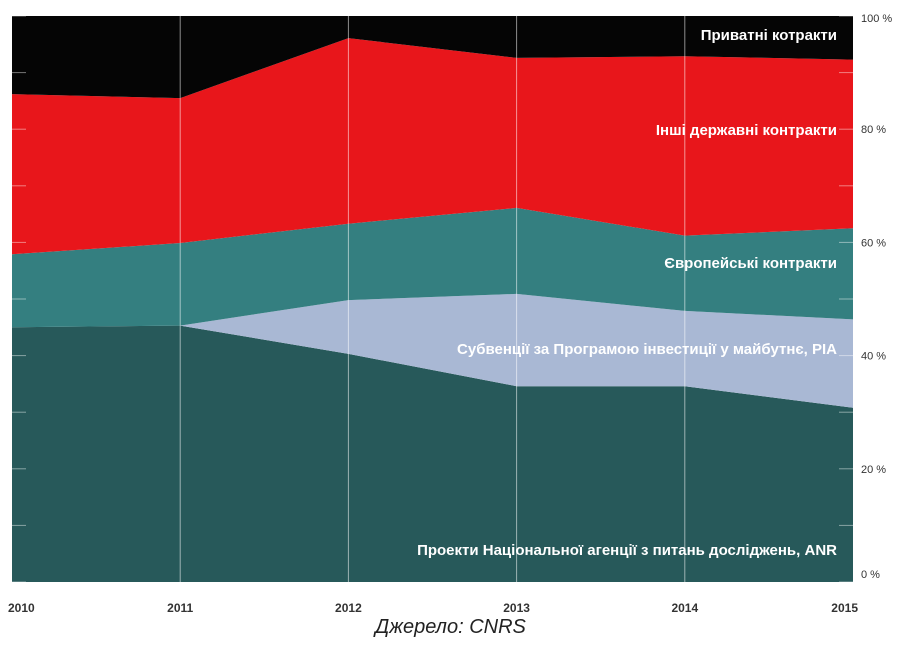 The width and height of the screenshot is (901, 648). What do you see at coordinates (746, 130) in the screenshot?
I see `series-label-3: Інші державні контракти` at bounding box center [746, 130].